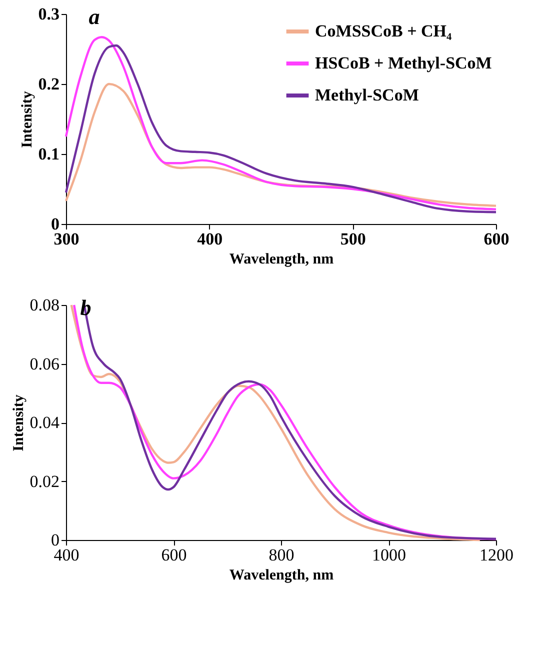 The height and width of the screenshot is (661, 539). Describe the element at coordinates (45, 481) in the screenshot. I see `y-tick-label: 0.02` at that location.